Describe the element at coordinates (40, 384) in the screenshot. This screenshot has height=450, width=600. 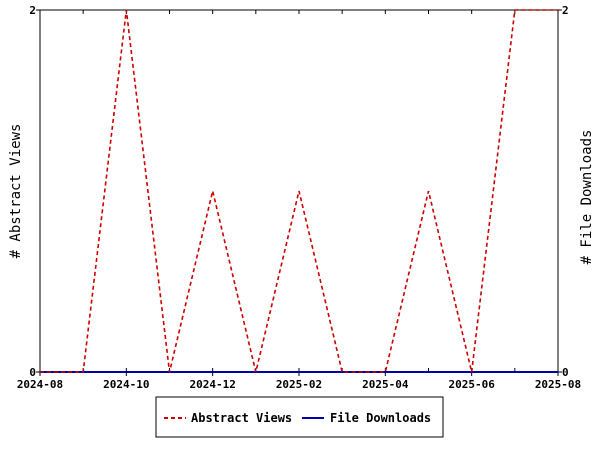
I see `x-tick-label: 2024-08` at that location.